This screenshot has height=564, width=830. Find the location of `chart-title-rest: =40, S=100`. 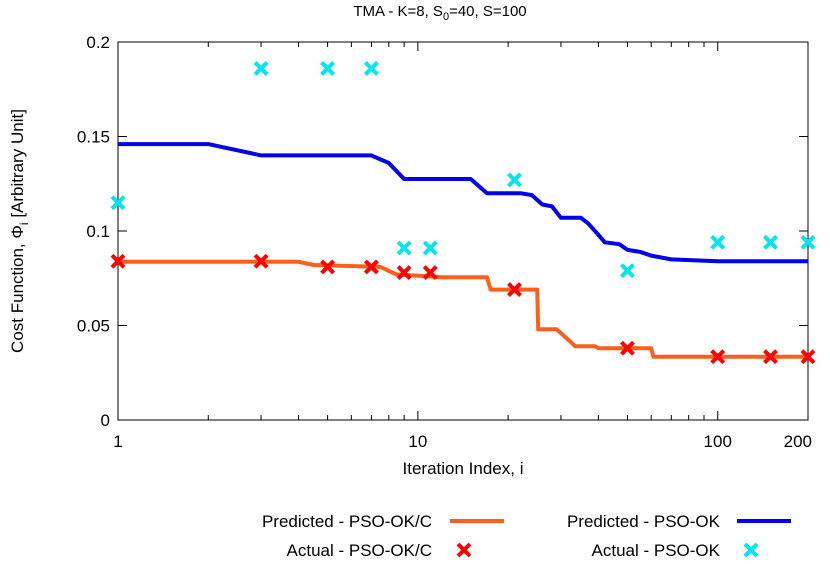

chart-title-rest: =40, S=100 is located at coordinates (488, 11).